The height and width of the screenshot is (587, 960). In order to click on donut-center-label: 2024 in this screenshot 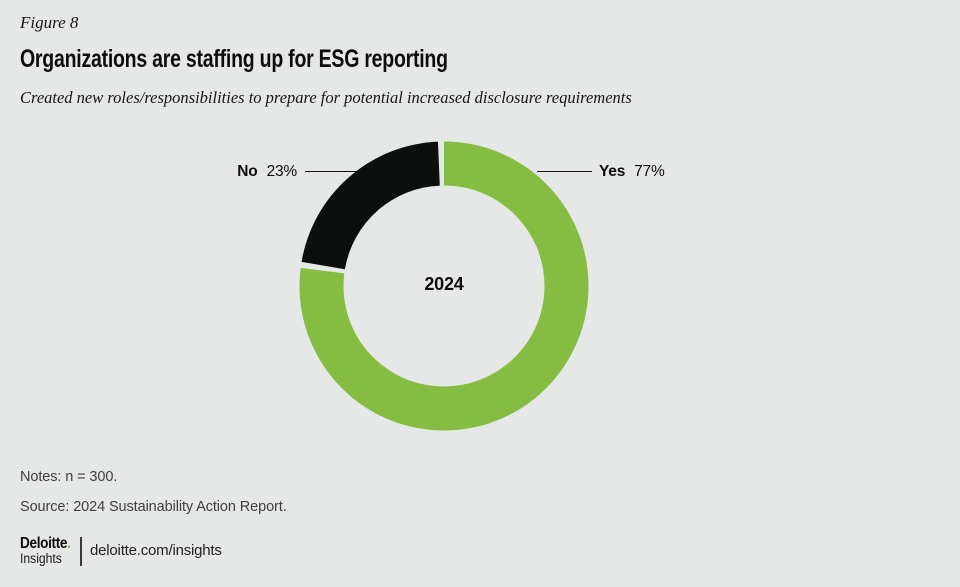, I will do `click(444, 284)`.